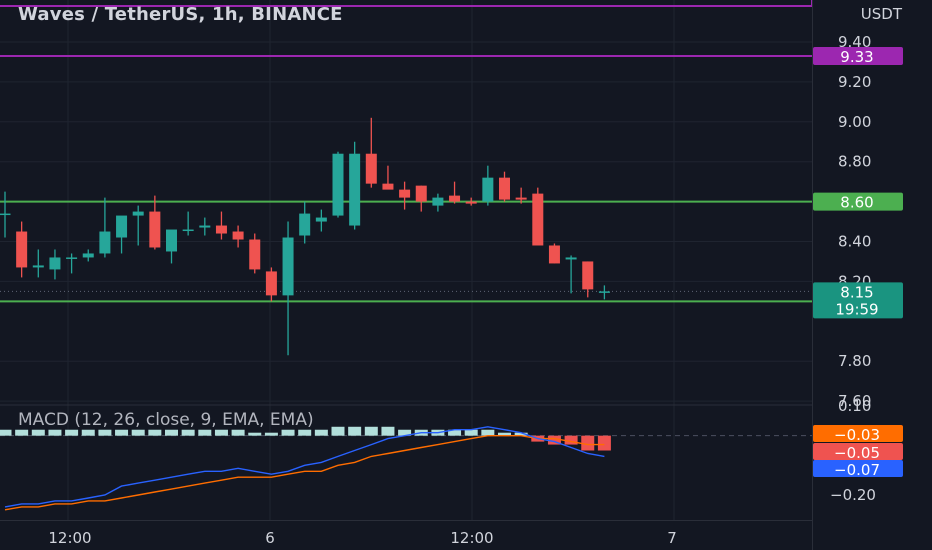  I want to click on macd-value-badge-bg, so click(858, 468).